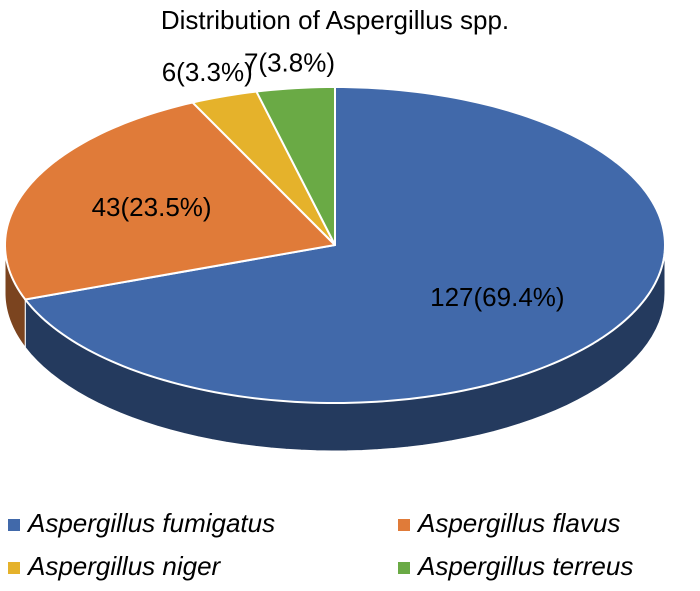 This screenshot has width=700, height=591. What do you see at coordinates (150, 523) in the screenshot?
I see `legend-label: Aspergillus fumigatus` at bounding box center [150, 523].